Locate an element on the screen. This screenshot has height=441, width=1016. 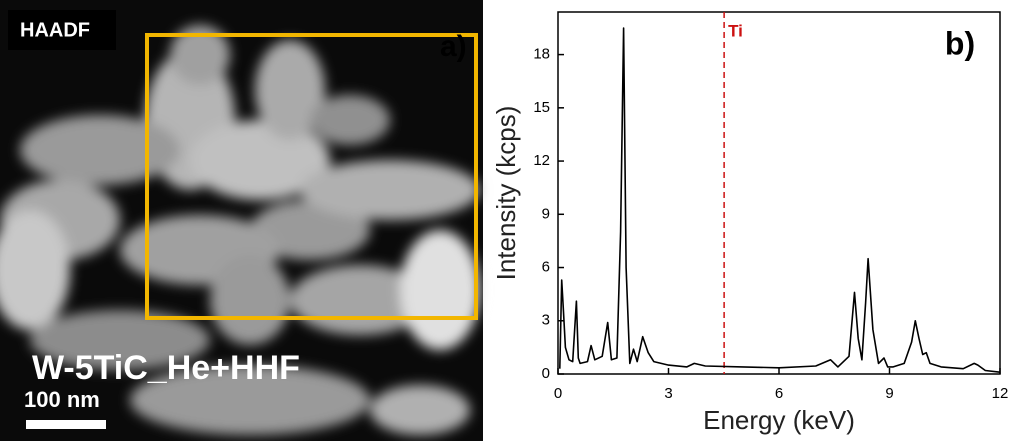
sample-name: W-5TiC_He+HHF is located at coordinates (166, 368).